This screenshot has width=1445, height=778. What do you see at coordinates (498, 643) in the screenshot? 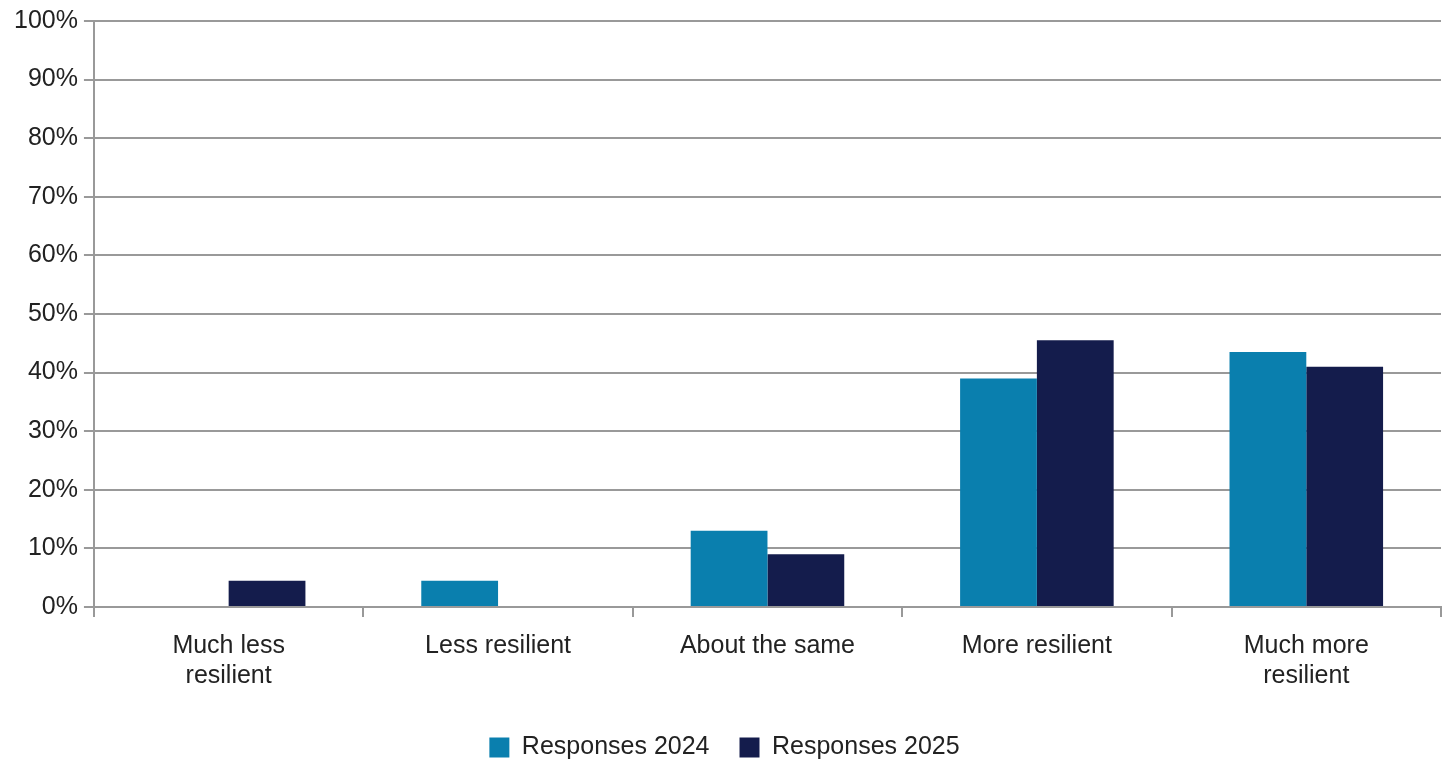
I see `x-tick-label: Less resilient` at bounding box center [498, 643].